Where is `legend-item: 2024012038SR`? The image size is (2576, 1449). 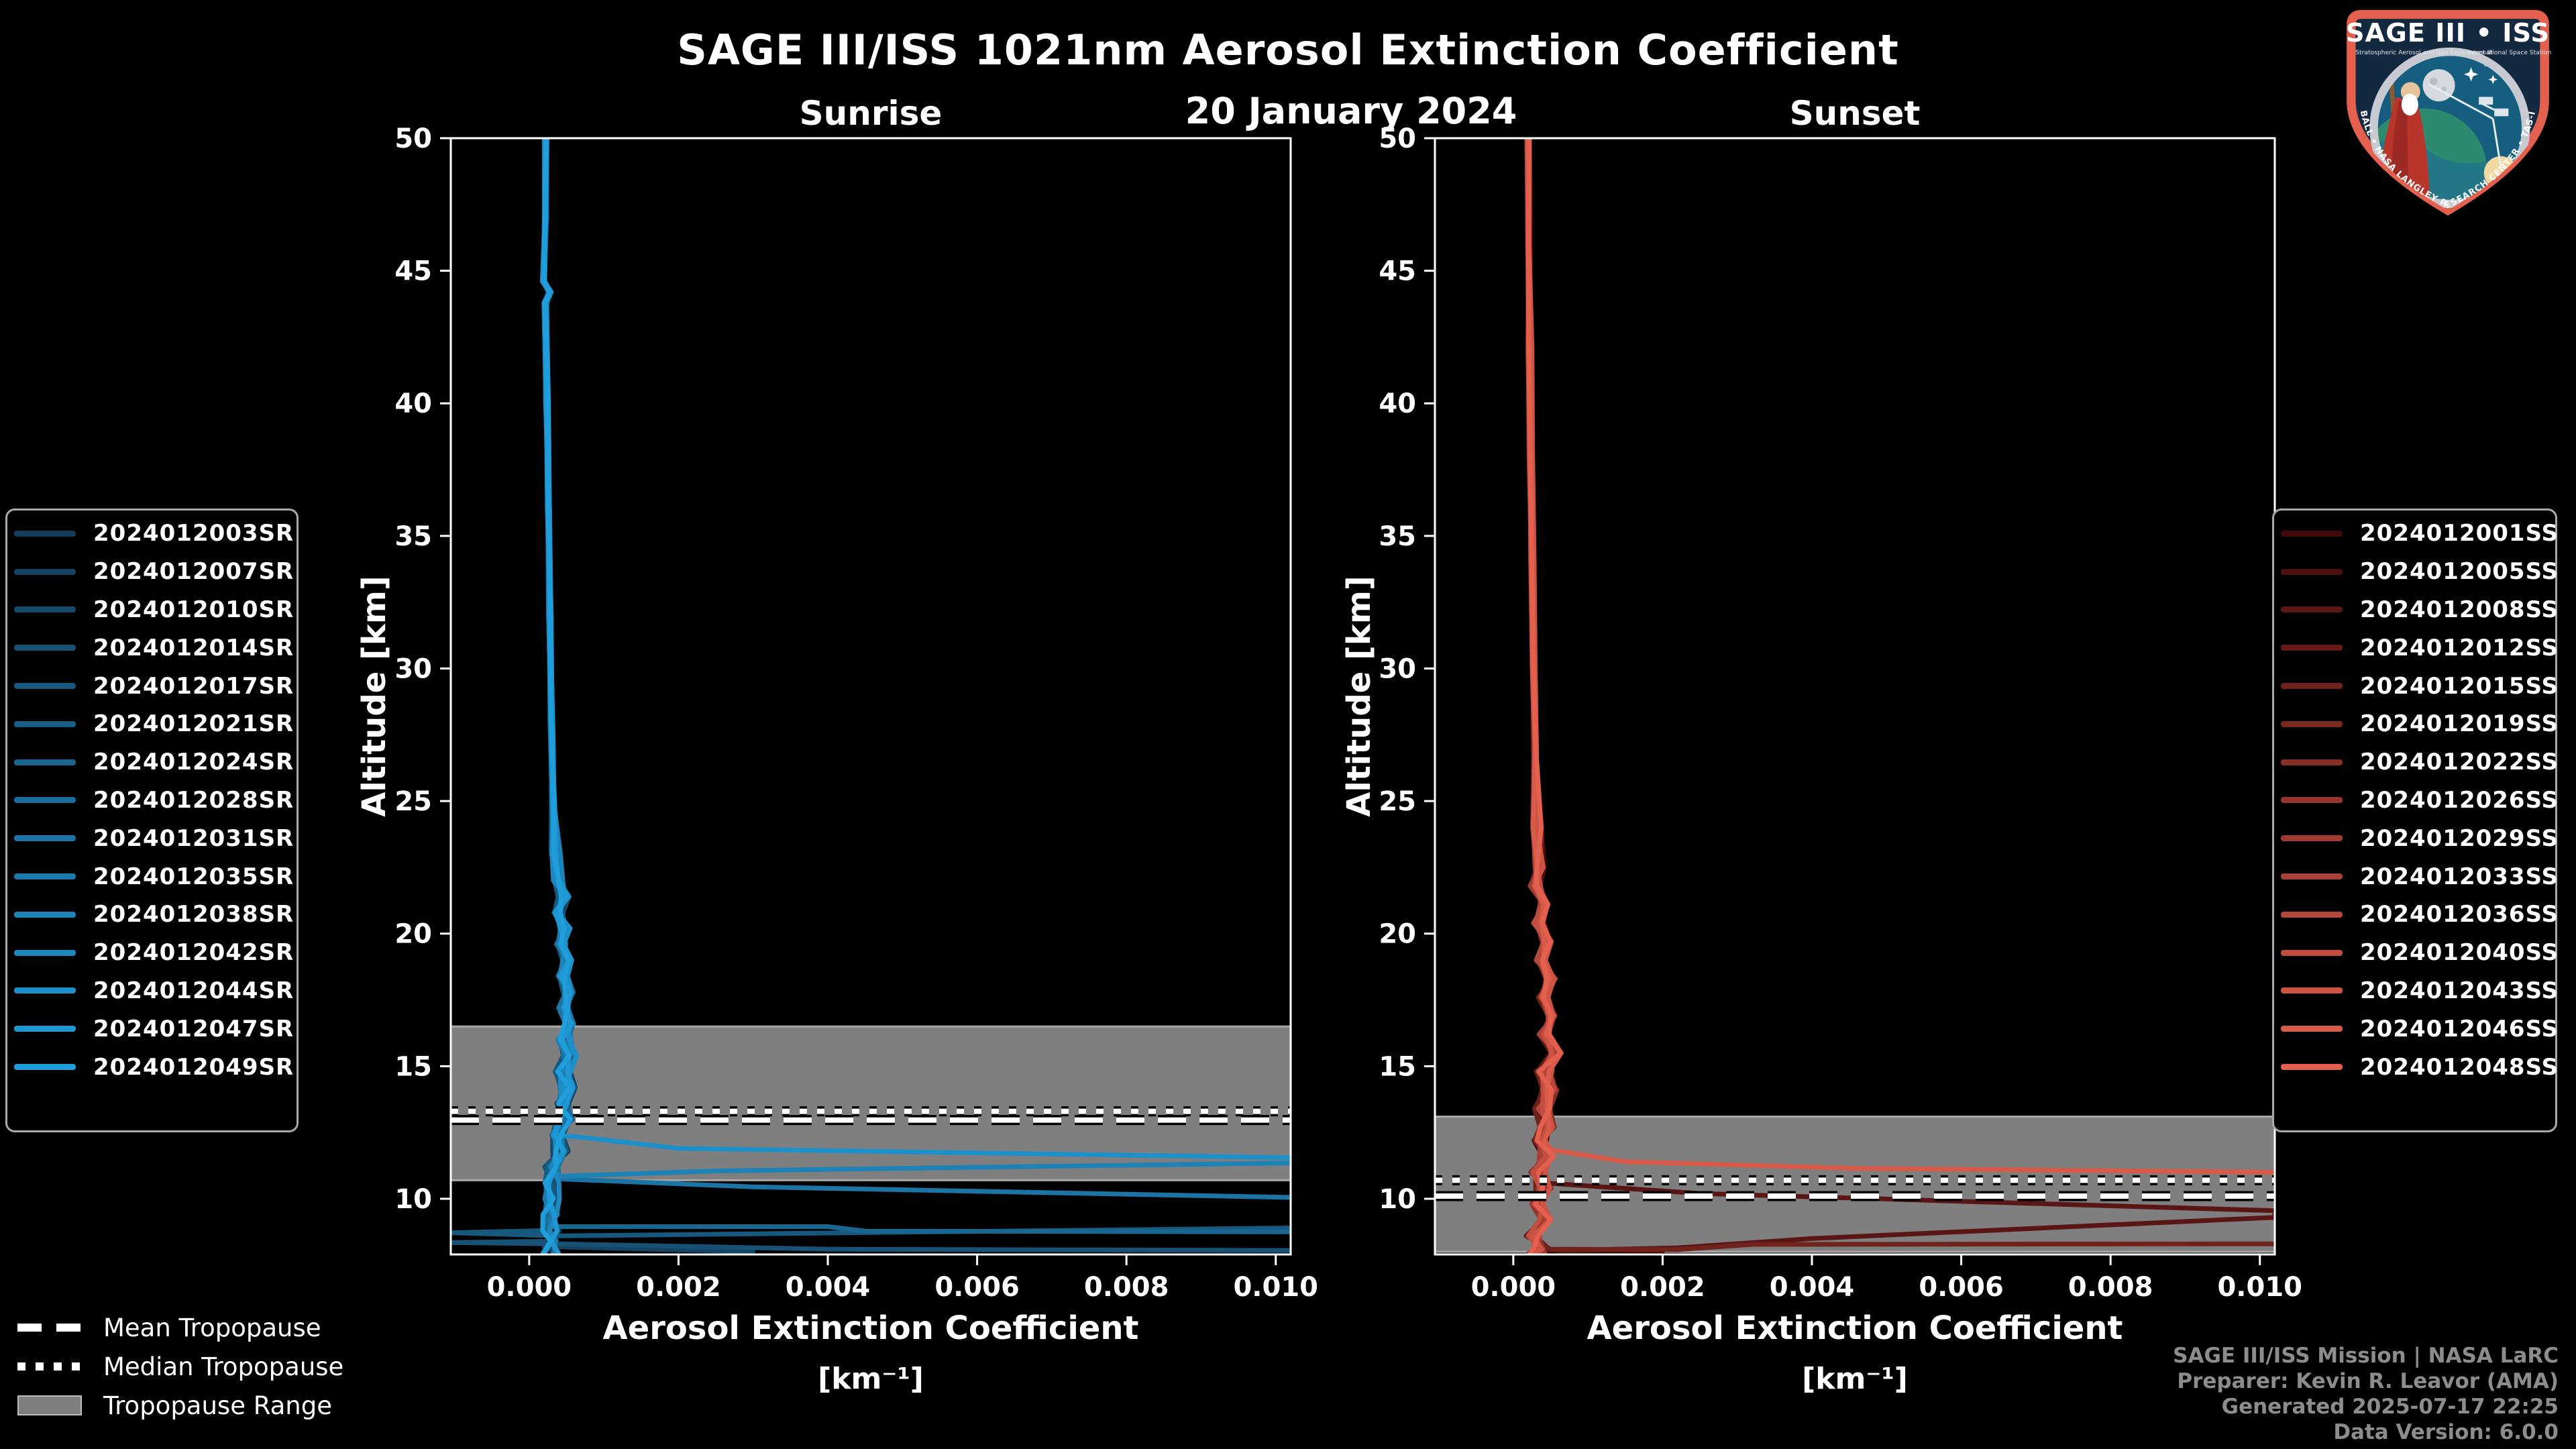 legend-item: 2024012038SR is located at coordinates (155, 915).